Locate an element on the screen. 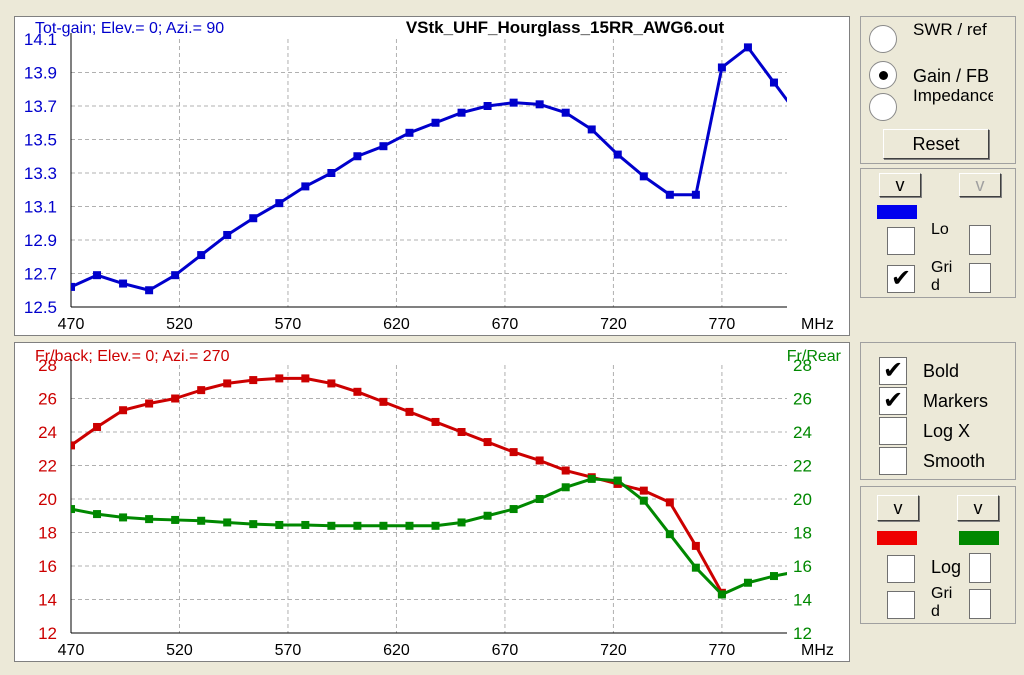 This screenshot has width=1024, height=675. reset-button: Reset is located at coordinates (936, 144).